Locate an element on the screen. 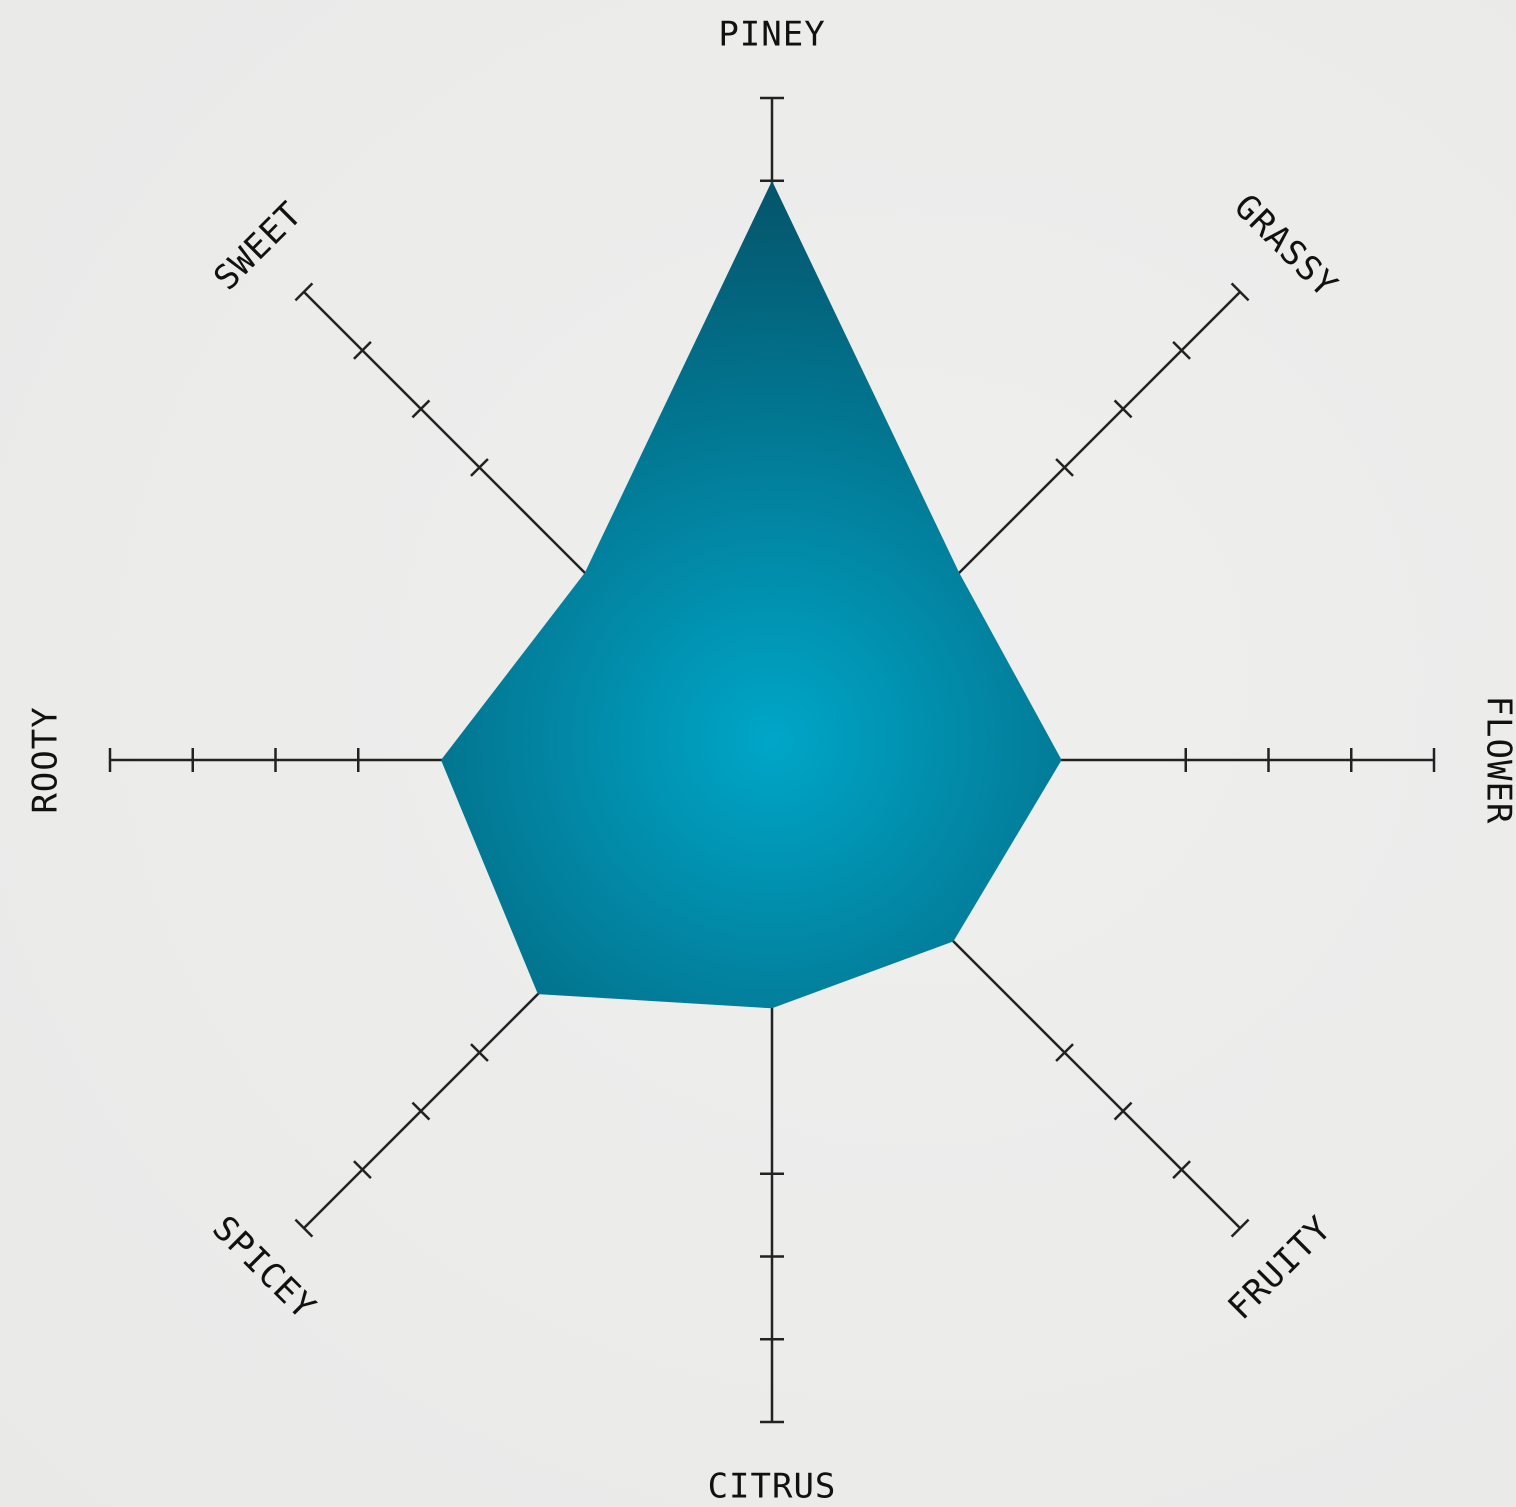 The height and width of the screenshot is (1507, 1516). axis-label-piney: PINEY is located at coordinates (771, 35).